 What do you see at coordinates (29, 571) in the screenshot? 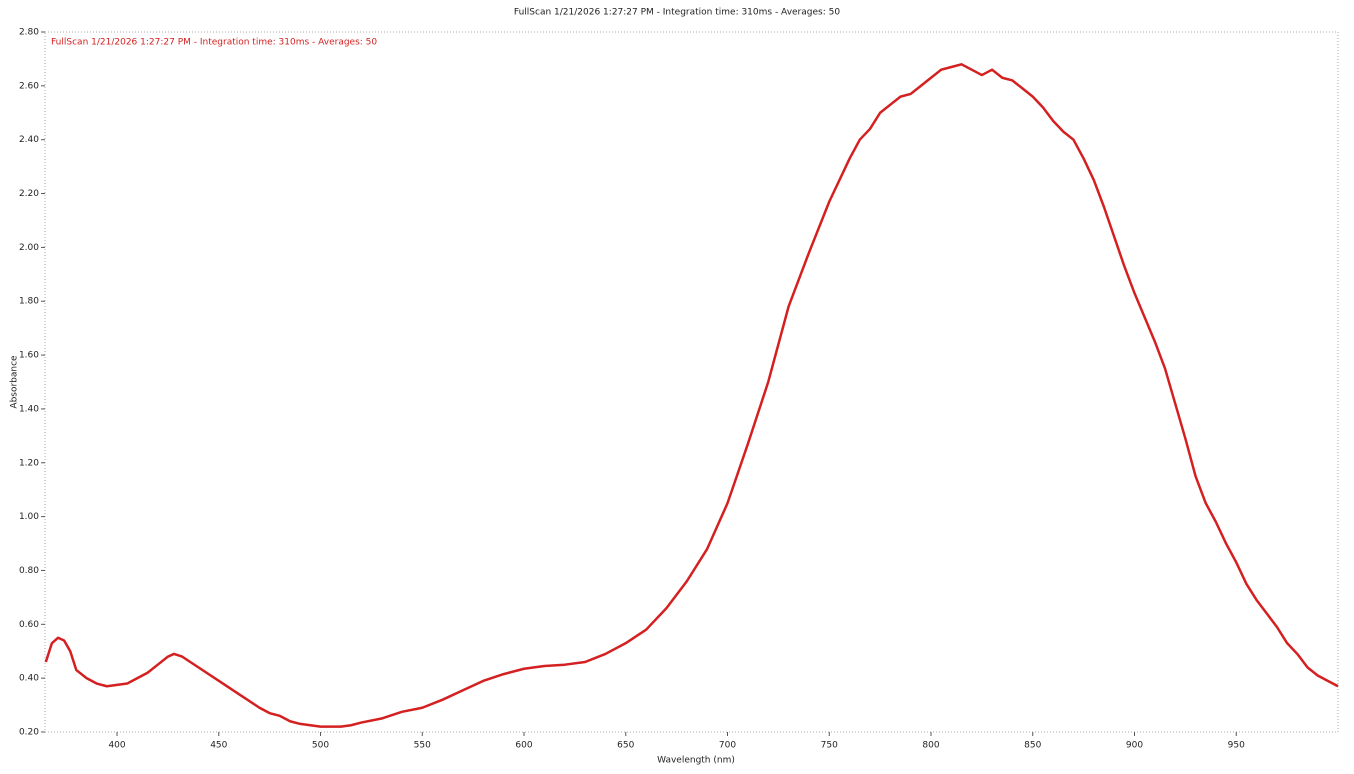
I see `y-tick-label: 0.80` at bounding box center [29, 571].